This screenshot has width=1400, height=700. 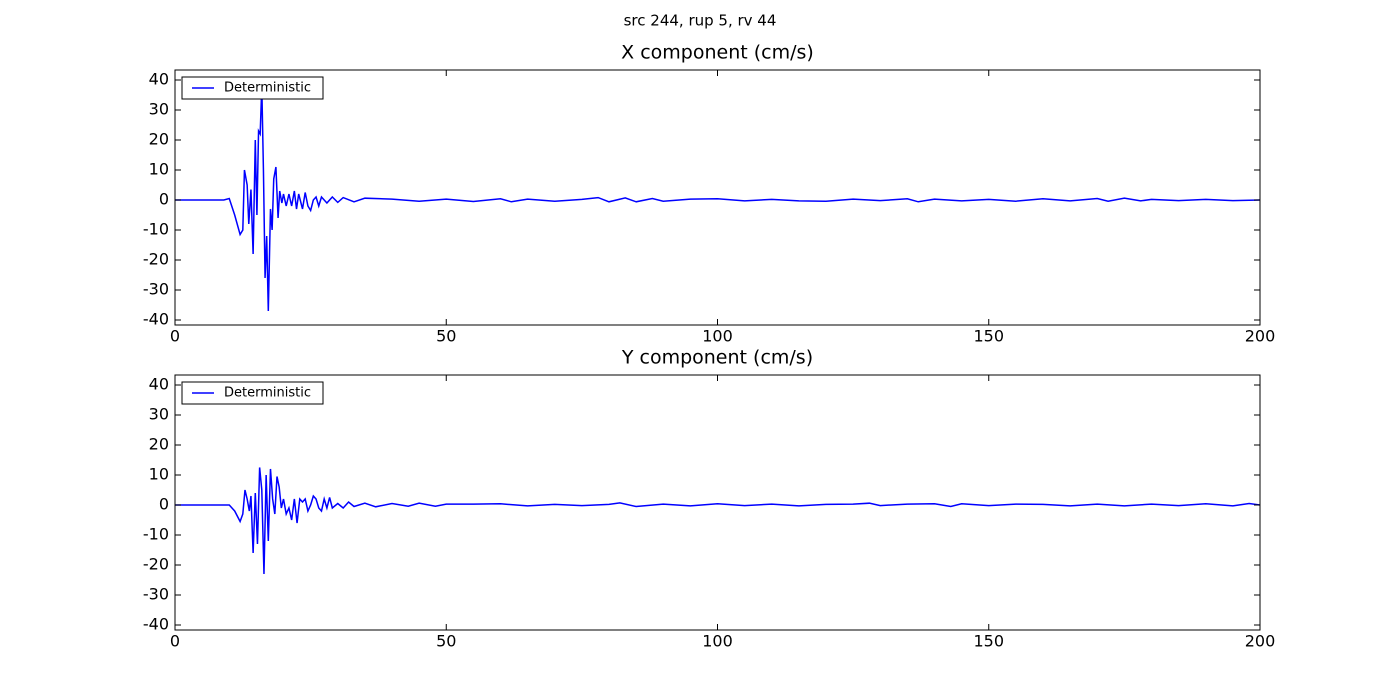 What do you see at coordinates (717, 53) in the screenshot?
I see `axes-title: X component (cm/s)` at bounding box center [717, 53].